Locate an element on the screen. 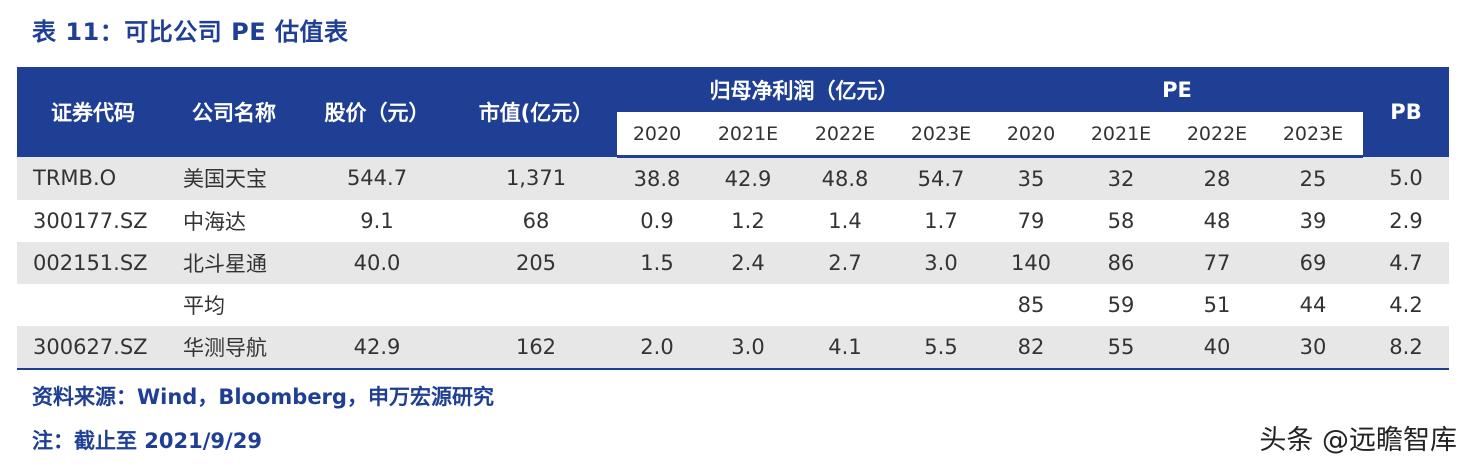 The height and width of the screenshot is (471, 1475). cell-pb: 5.0 is located at coordinates (1406, 178).